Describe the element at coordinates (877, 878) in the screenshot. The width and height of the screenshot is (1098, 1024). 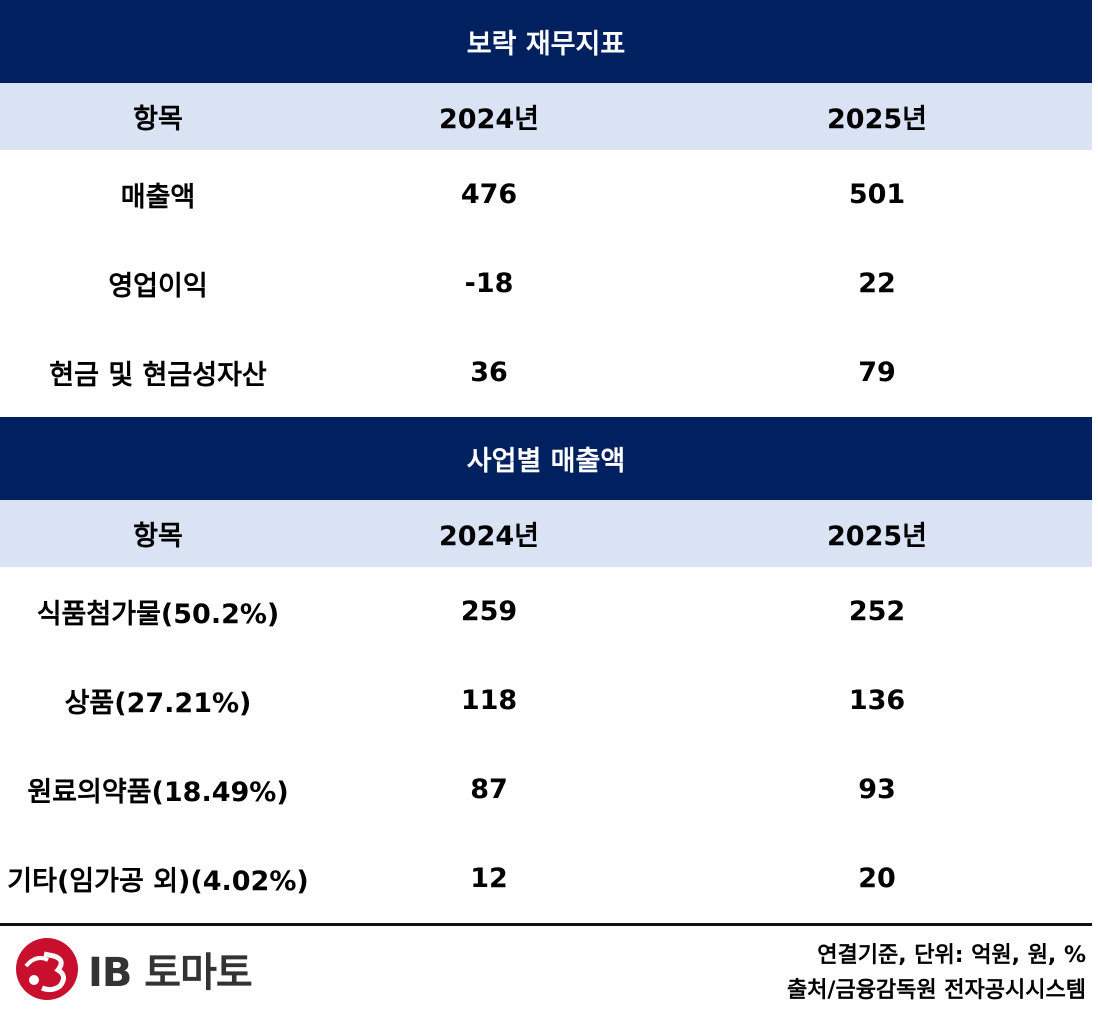
I see `row-2025: 20` at that location.